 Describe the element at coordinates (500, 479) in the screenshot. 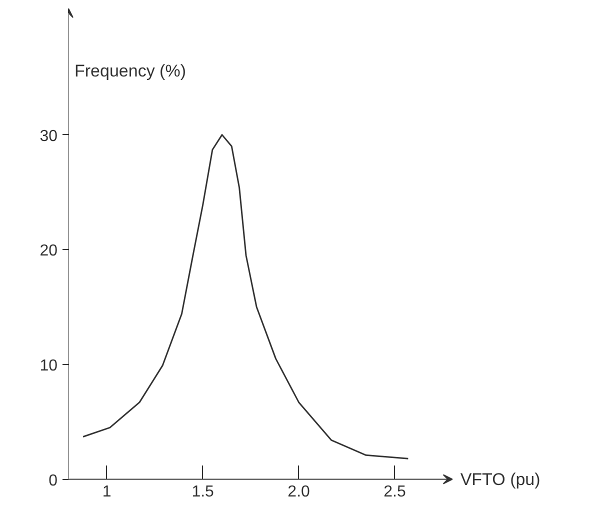

I see `x-axis-title: VFTO (pu)` at that location.